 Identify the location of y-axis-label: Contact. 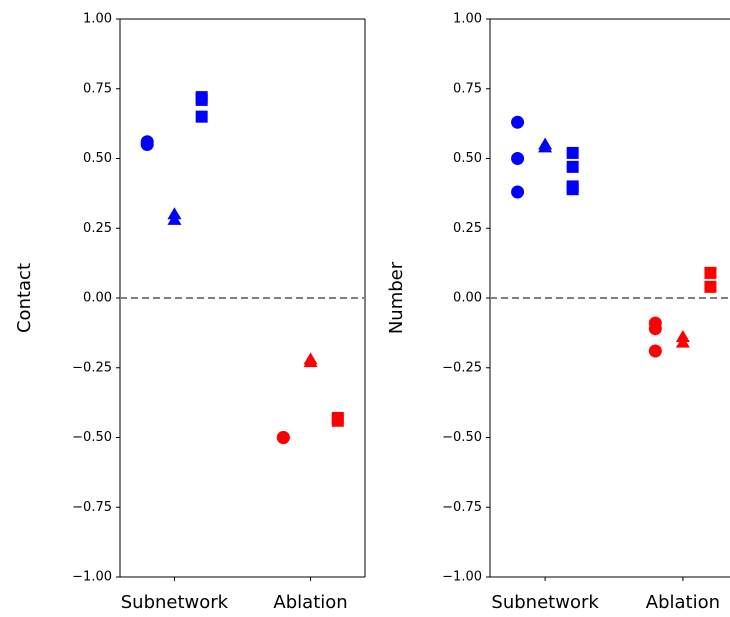
(24, 298).